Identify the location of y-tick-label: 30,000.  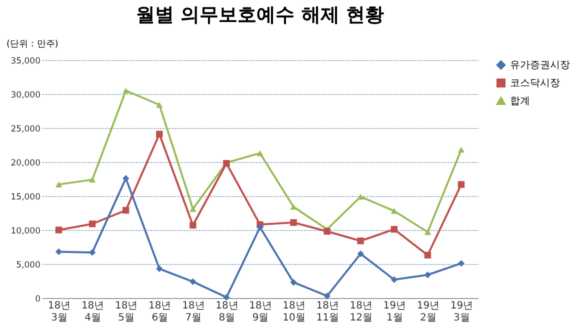
(25, 95).